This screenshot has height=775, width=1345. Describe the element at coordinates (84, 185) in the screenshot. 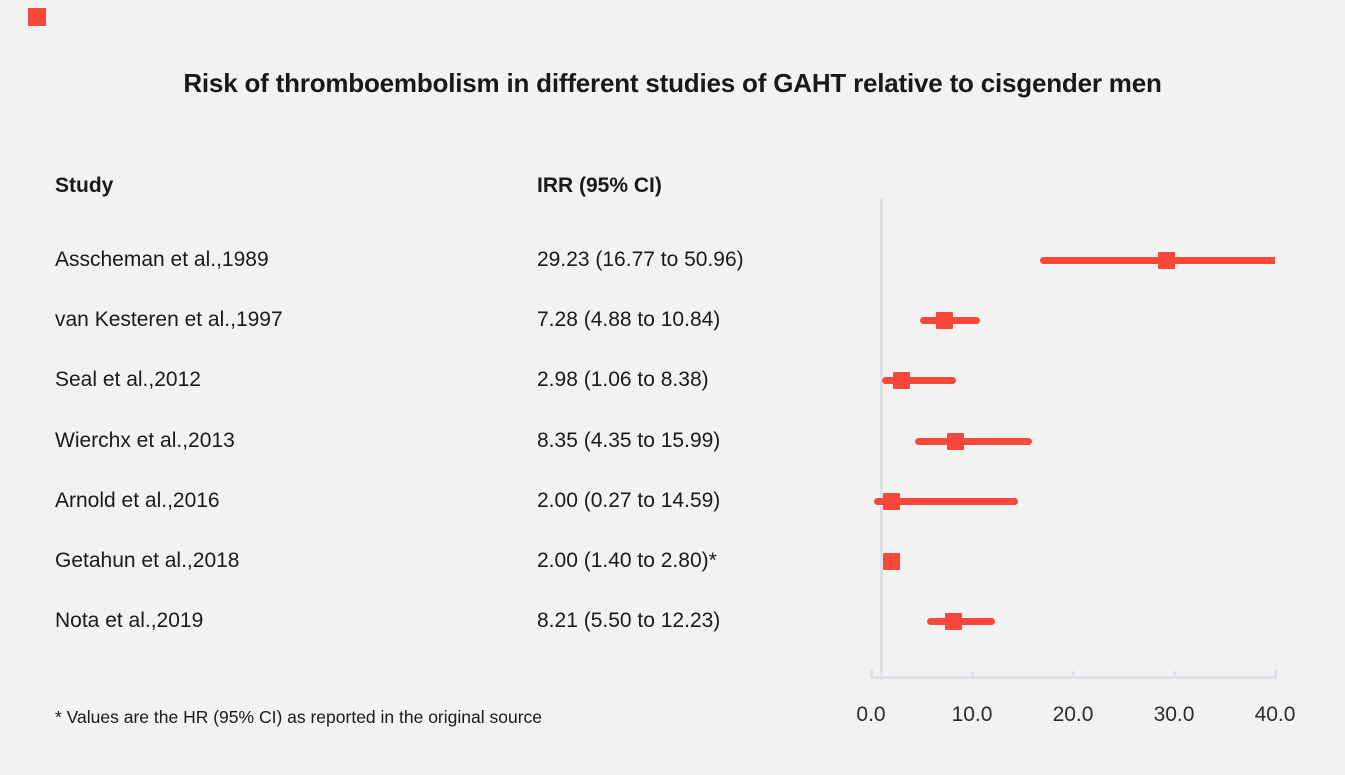

I see `column-header-study: Study` at that location.